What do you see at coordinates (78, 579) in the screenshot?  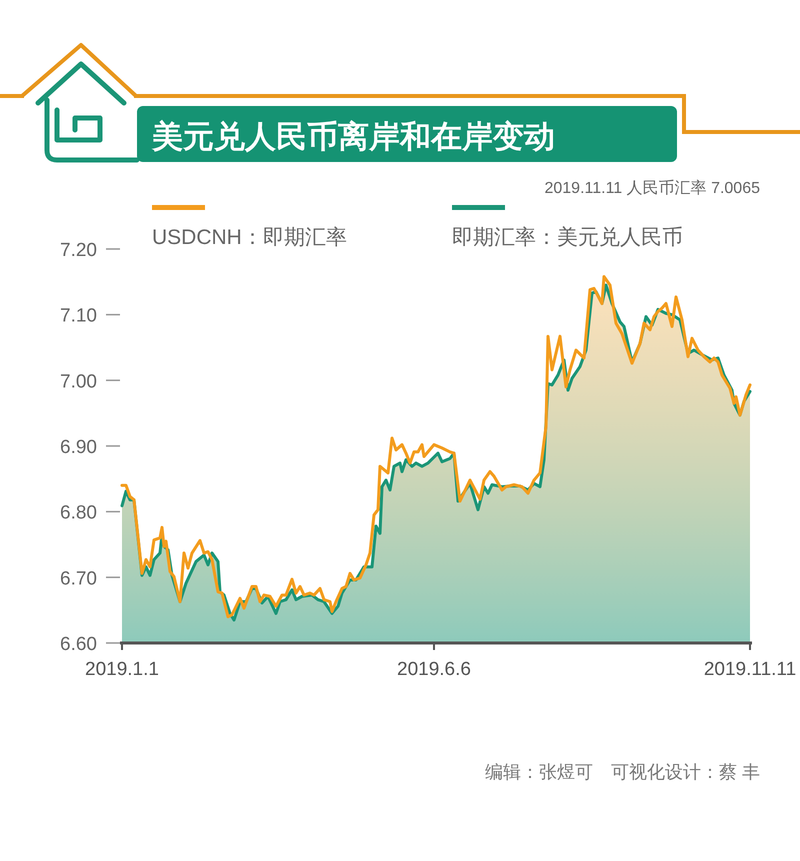 I see `y-tick-label: 6.70` at bounding box center [78, 579].